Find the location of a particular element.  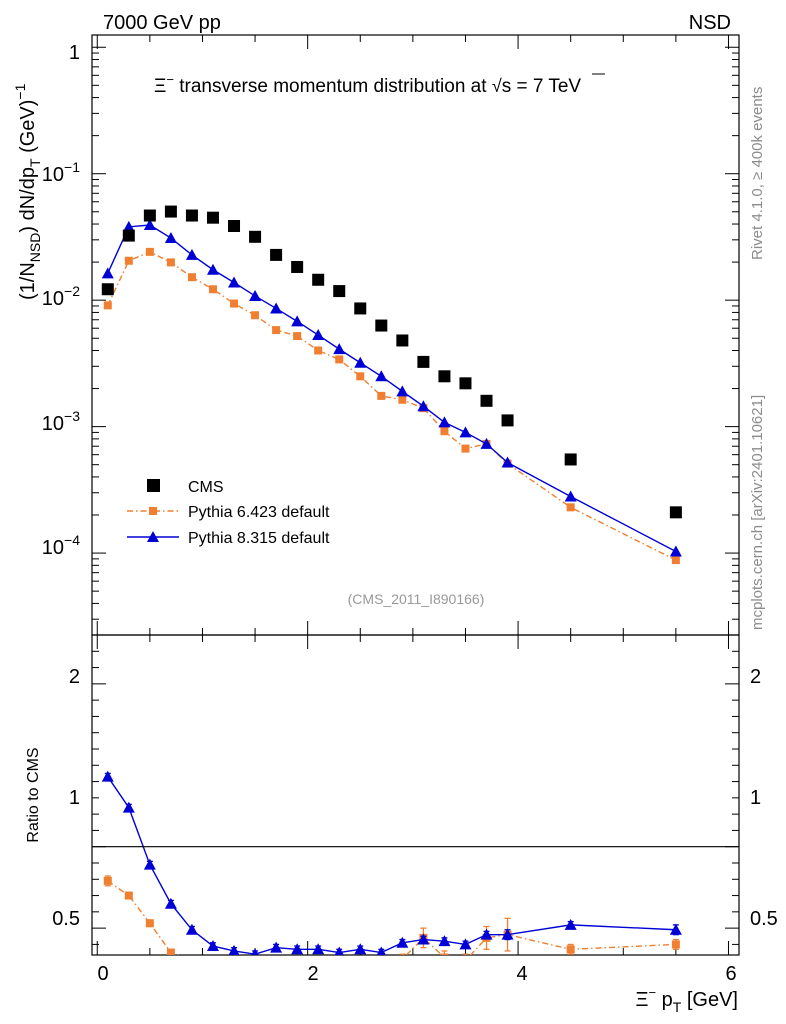

ratio-ytick-1: 1 is located at coordinates (74, 798).